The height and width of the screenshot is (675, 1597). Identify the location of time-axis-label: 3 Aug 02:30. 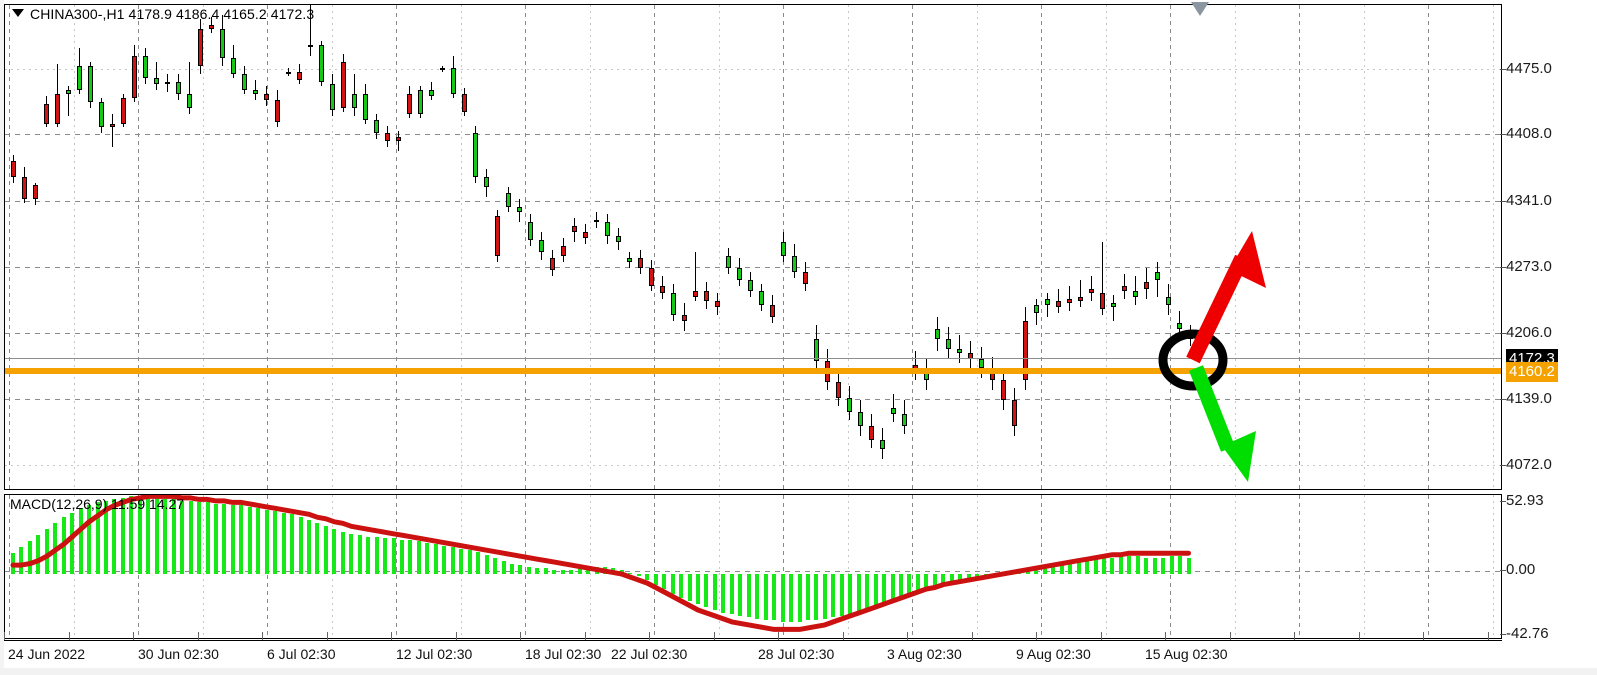
(924, 654).